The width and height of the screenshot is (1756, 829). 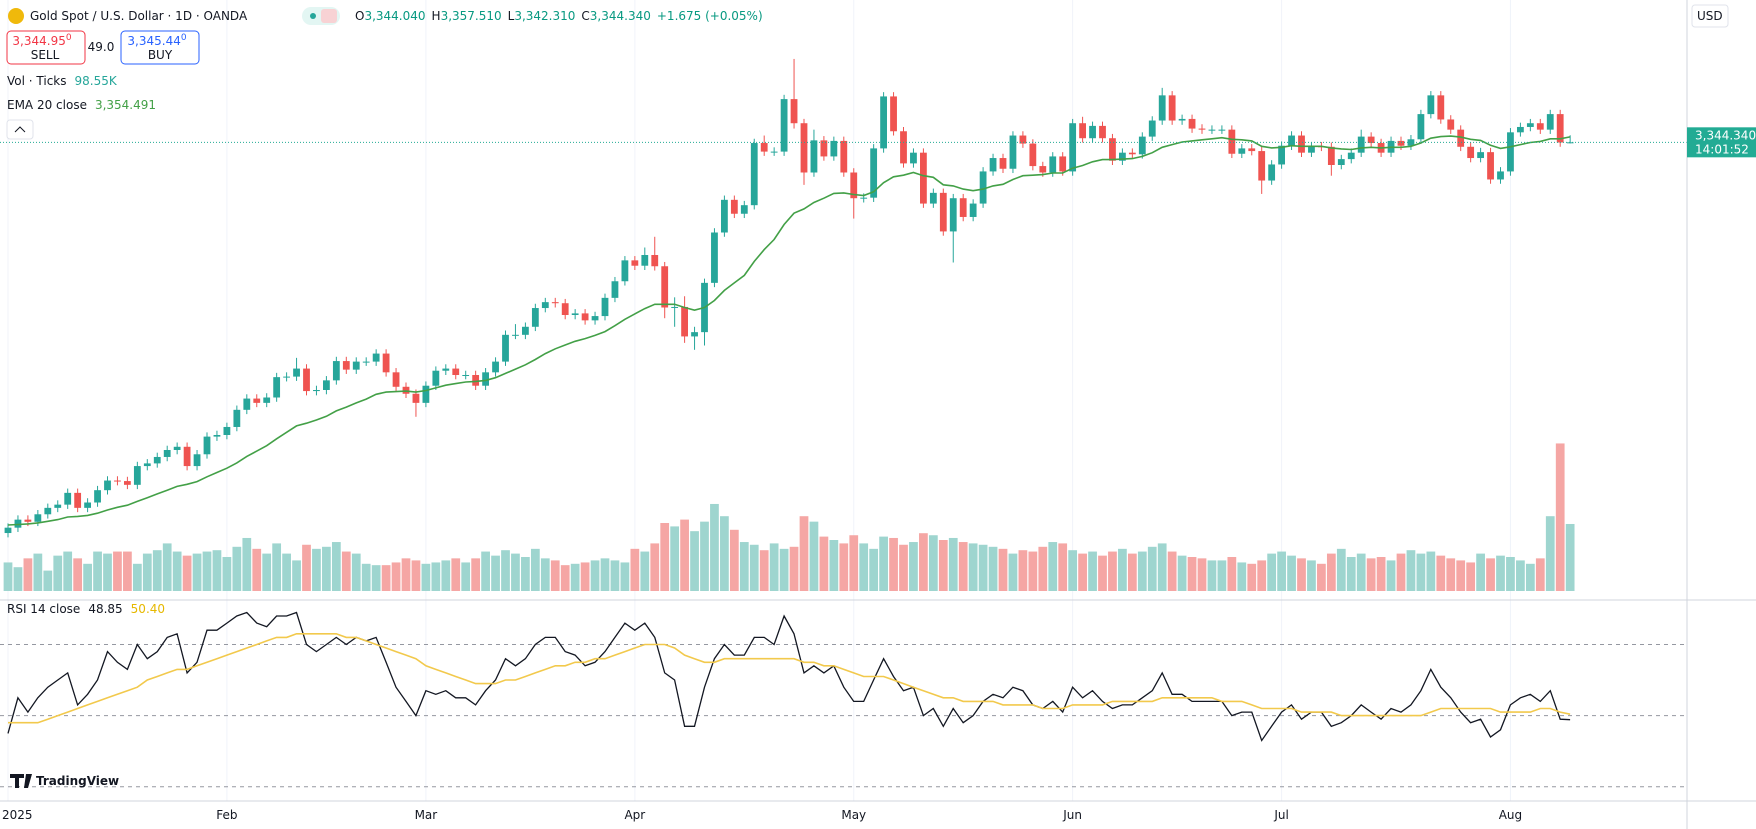 What do you see at coordinates (46, 47) in the screenshot?
I see `sell-button` at bounding box center [46, 47].